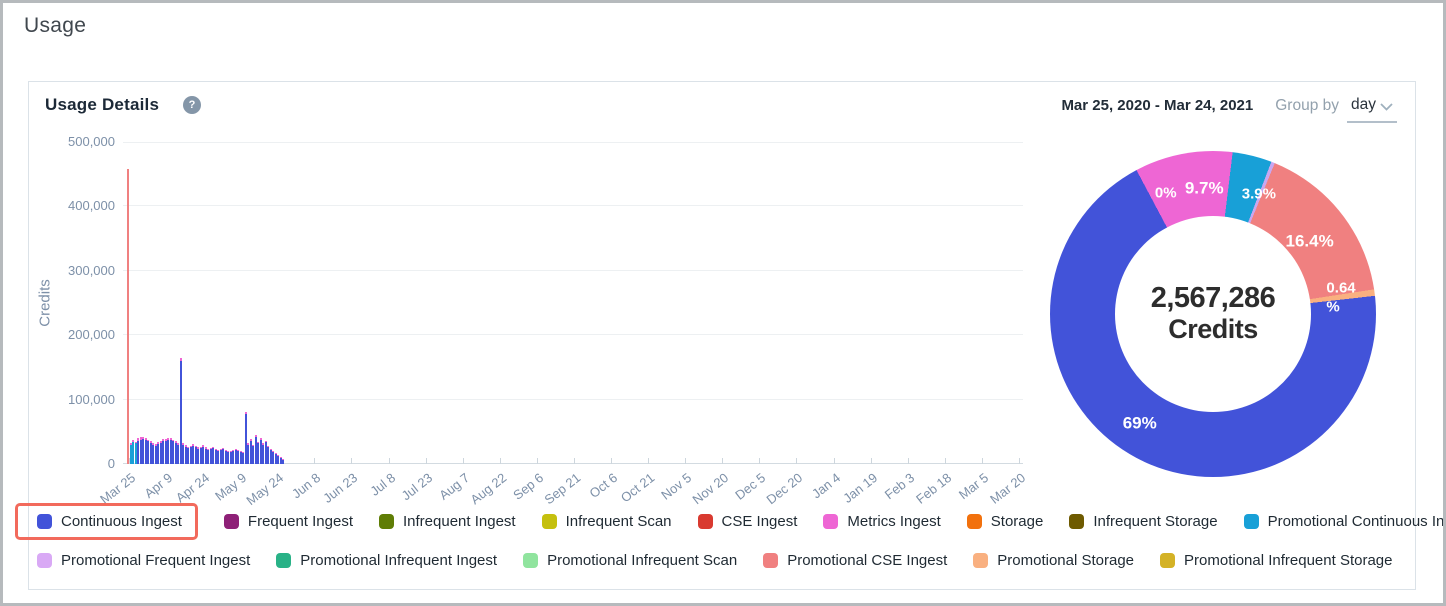 Image resolution: width=1446 pixels, height=606 pixels. I want to click on legend-item-infrequent-scan: Infrequent Scan, so click(606, 521).